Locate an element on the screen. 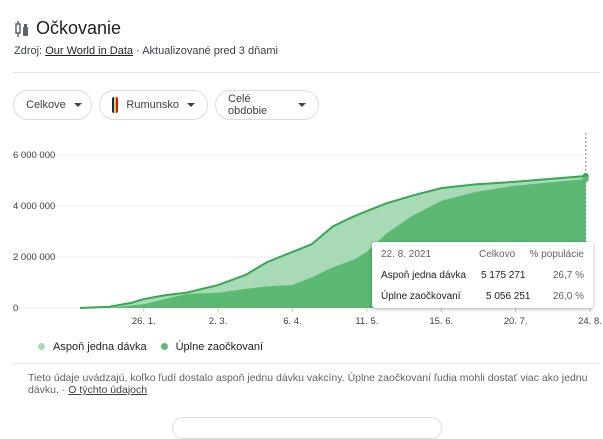 The width and height of the screenshot is (603, 439). legend-item-fully-vaccinated: Úplne zaočkovaní is located at coordinates (212, 347).